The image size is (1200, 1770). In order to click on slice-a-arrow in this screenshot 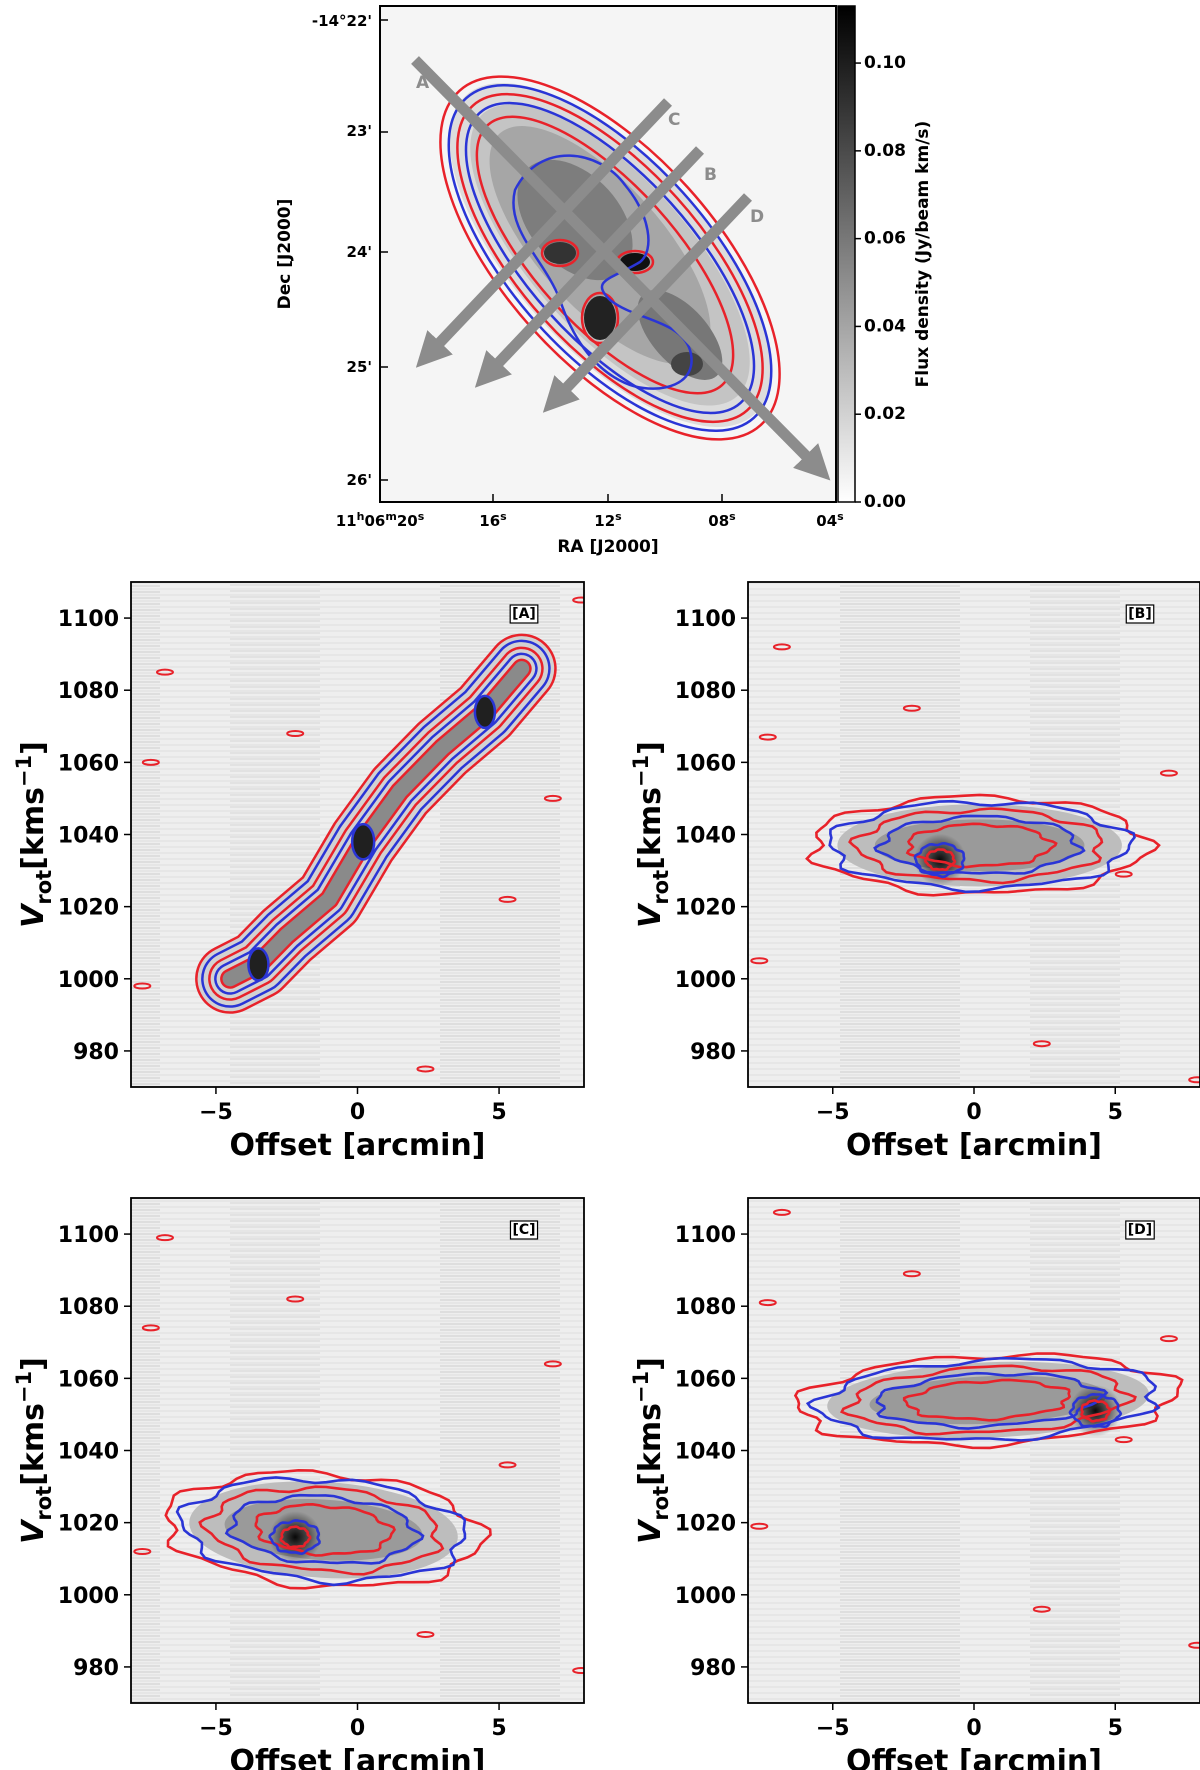, I will do `click(621, 268)`.